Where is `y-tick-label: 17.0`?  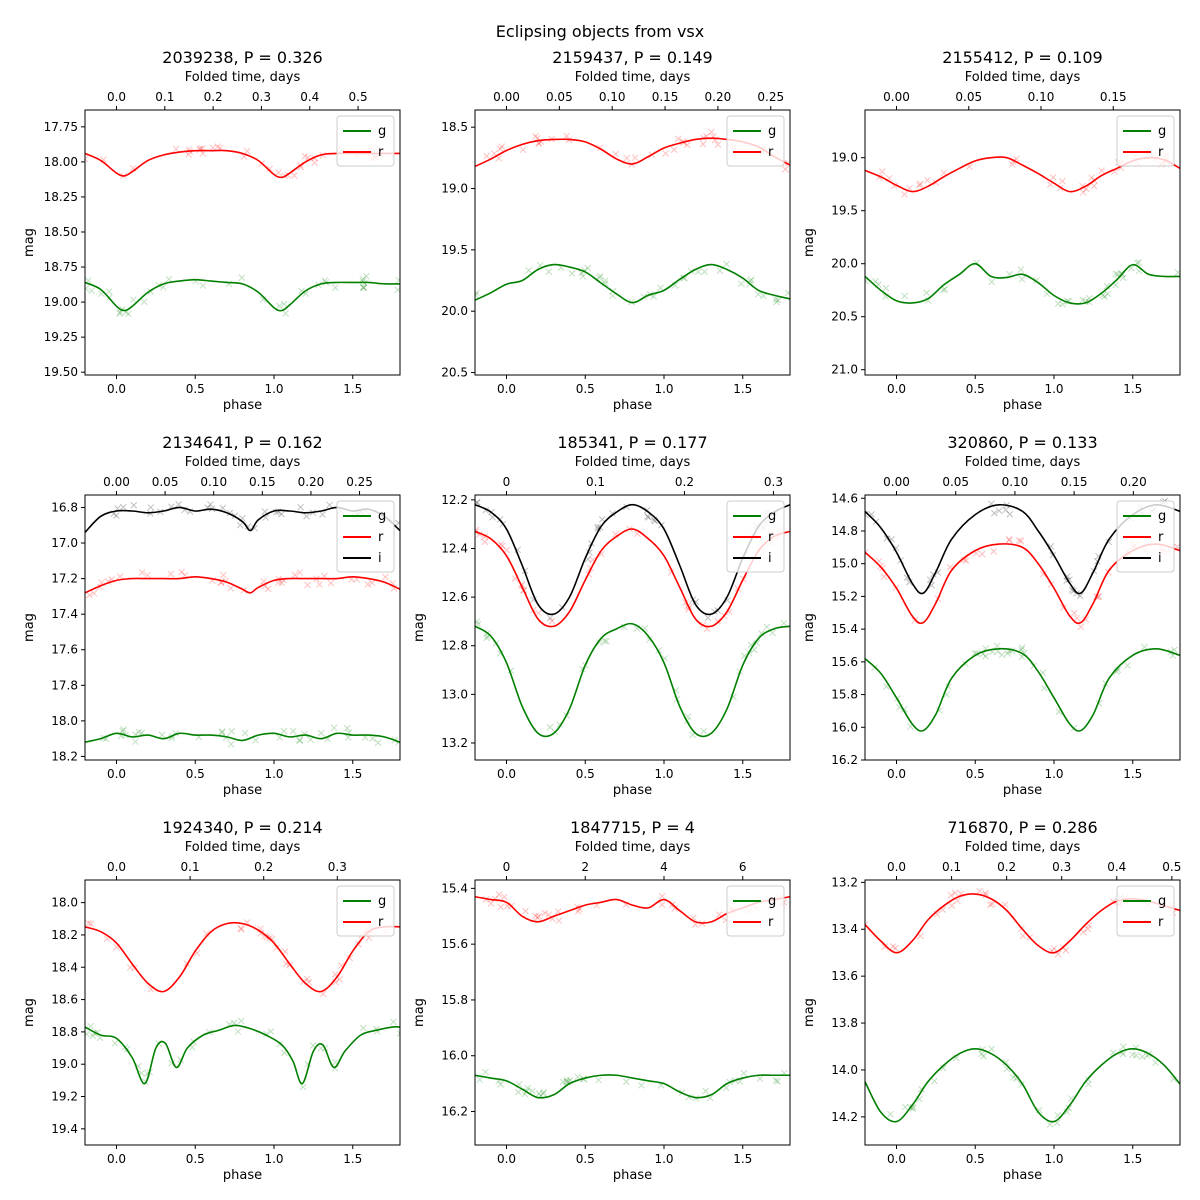 y-tick-label: 17.0 is located at coordinates (64, 543).